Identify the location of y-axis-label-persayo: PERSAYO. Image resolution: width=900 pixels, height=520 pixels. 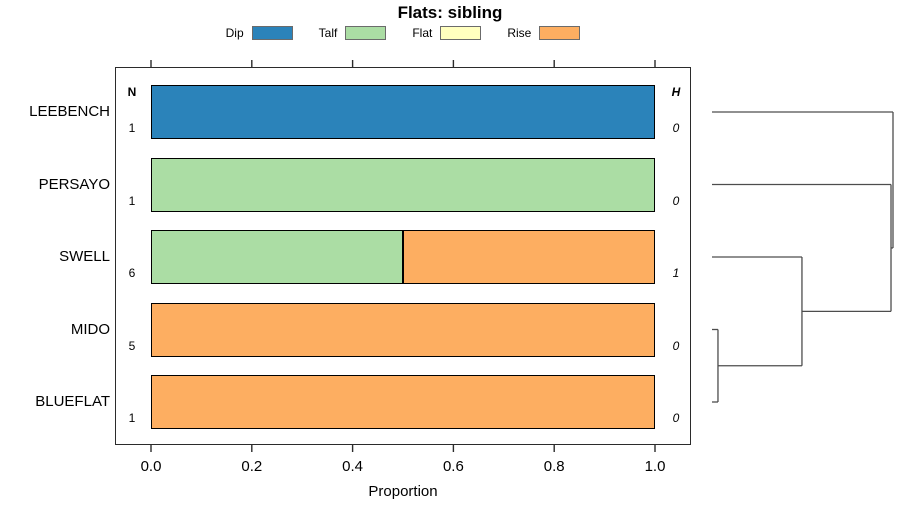
(74, 184).